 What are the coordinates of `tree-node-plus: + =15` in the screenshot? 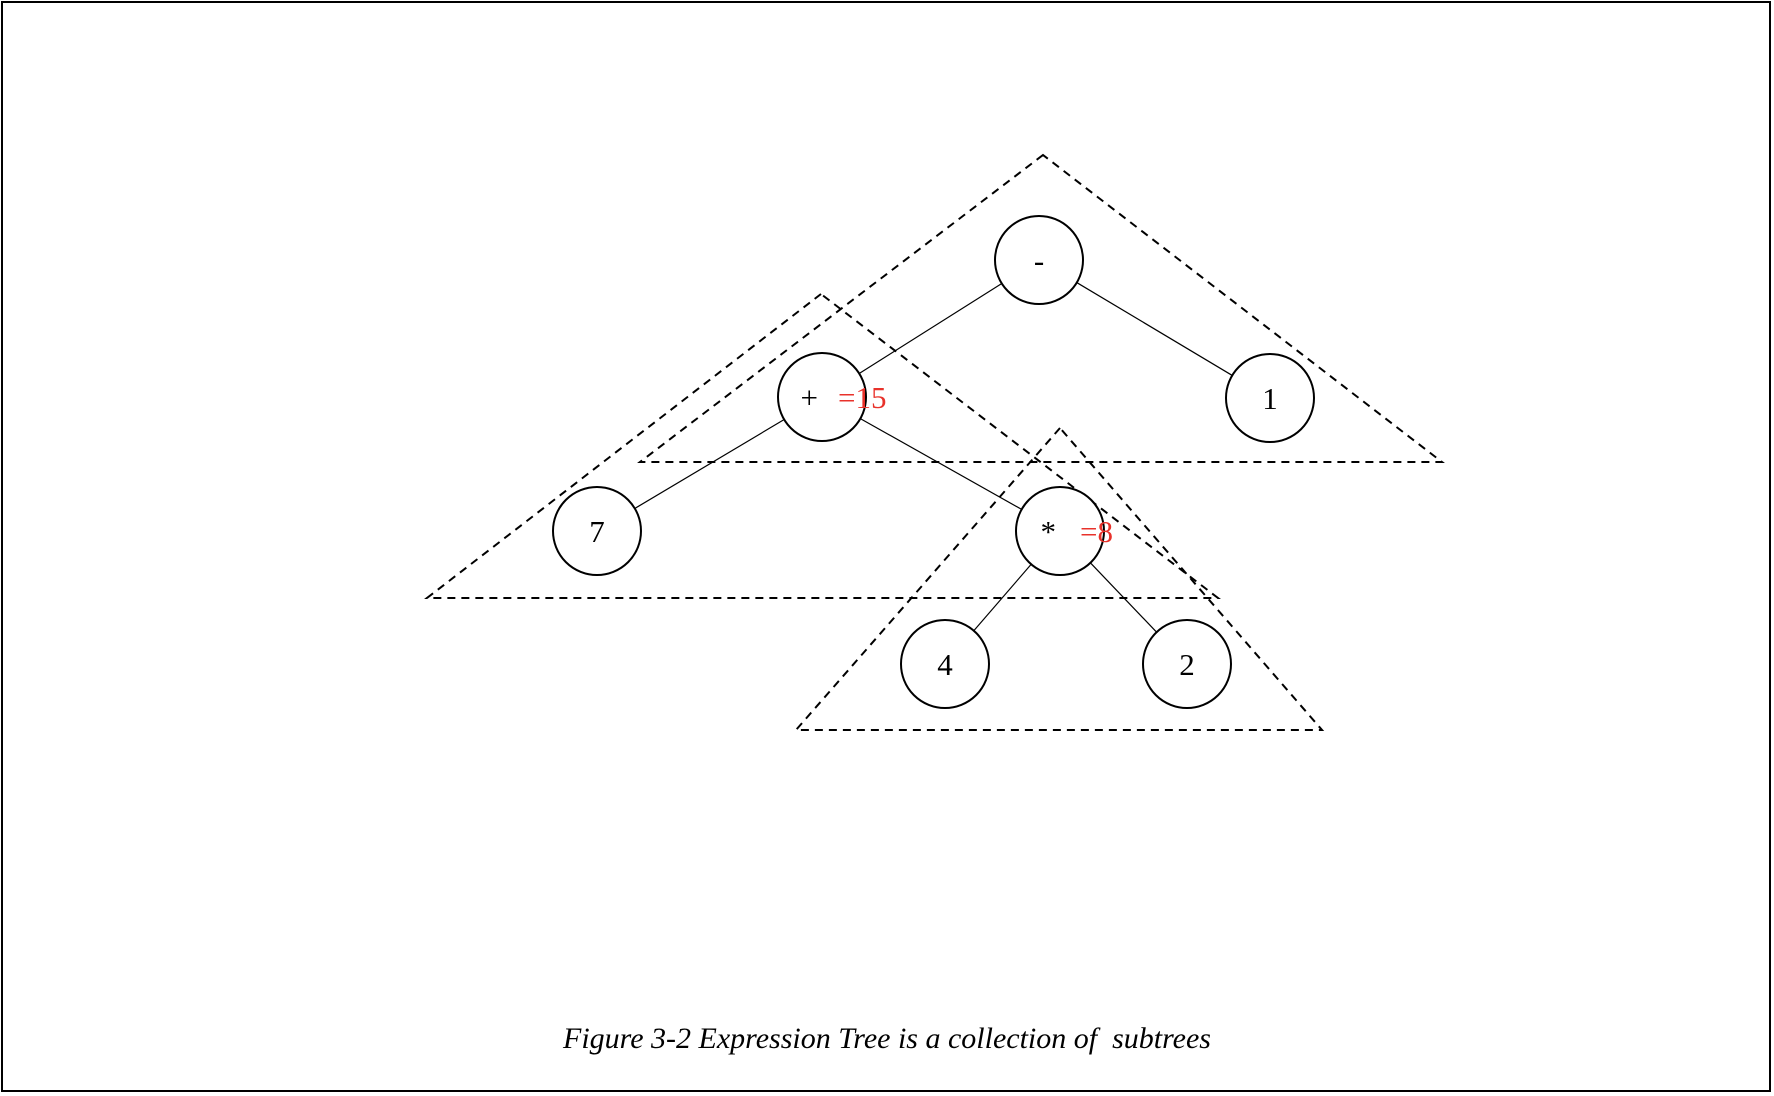 It's located at (831, 397).